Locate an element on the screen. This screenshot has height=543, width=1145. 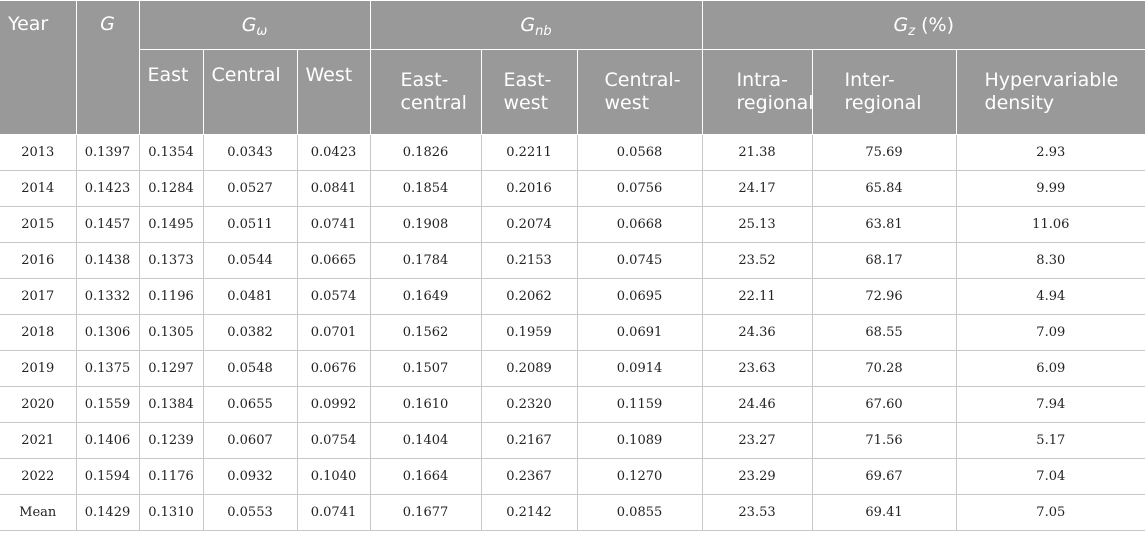
cell-central-west: 0.0695 is located at coordinates (639, 296).